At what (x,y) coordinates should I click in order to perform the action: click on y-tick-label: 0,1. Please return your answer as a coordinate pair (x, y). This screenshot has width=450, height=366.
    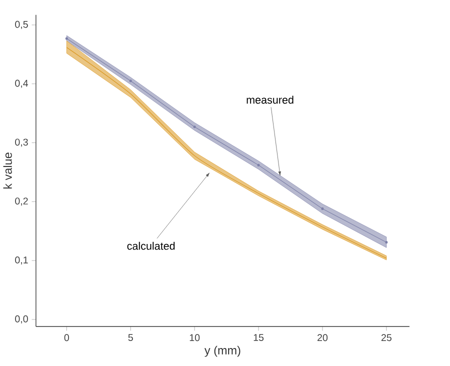
    Looking at the image, I should click on (21, 260).